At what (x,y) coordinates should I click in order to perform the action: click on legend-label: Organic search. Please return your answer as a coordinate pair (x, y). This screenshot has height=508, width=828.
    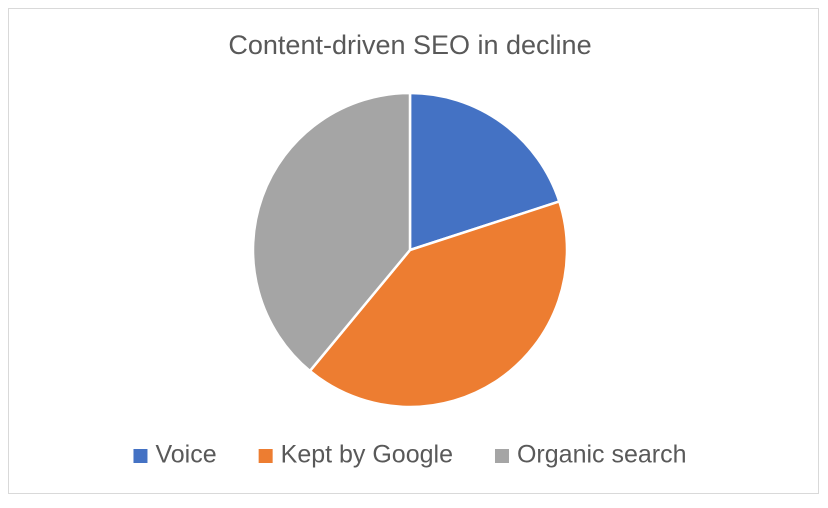
    Looking at the image, I should click on (602, 455).